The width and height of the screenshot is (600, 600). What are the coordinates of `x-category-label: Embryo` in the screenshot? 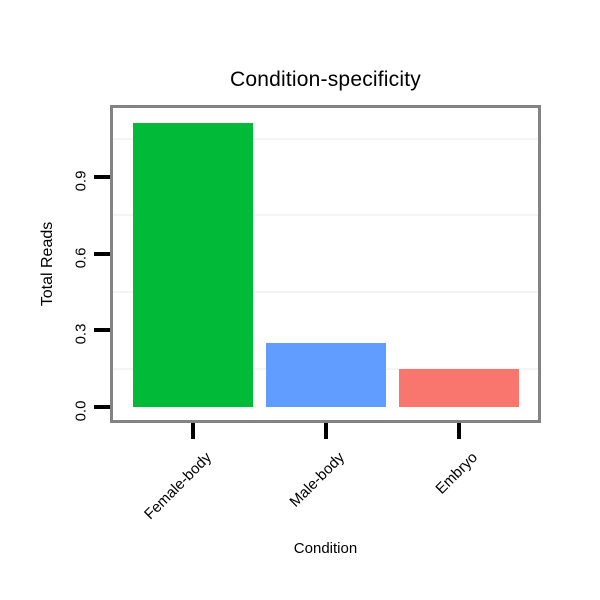 It's located at (457, 473).